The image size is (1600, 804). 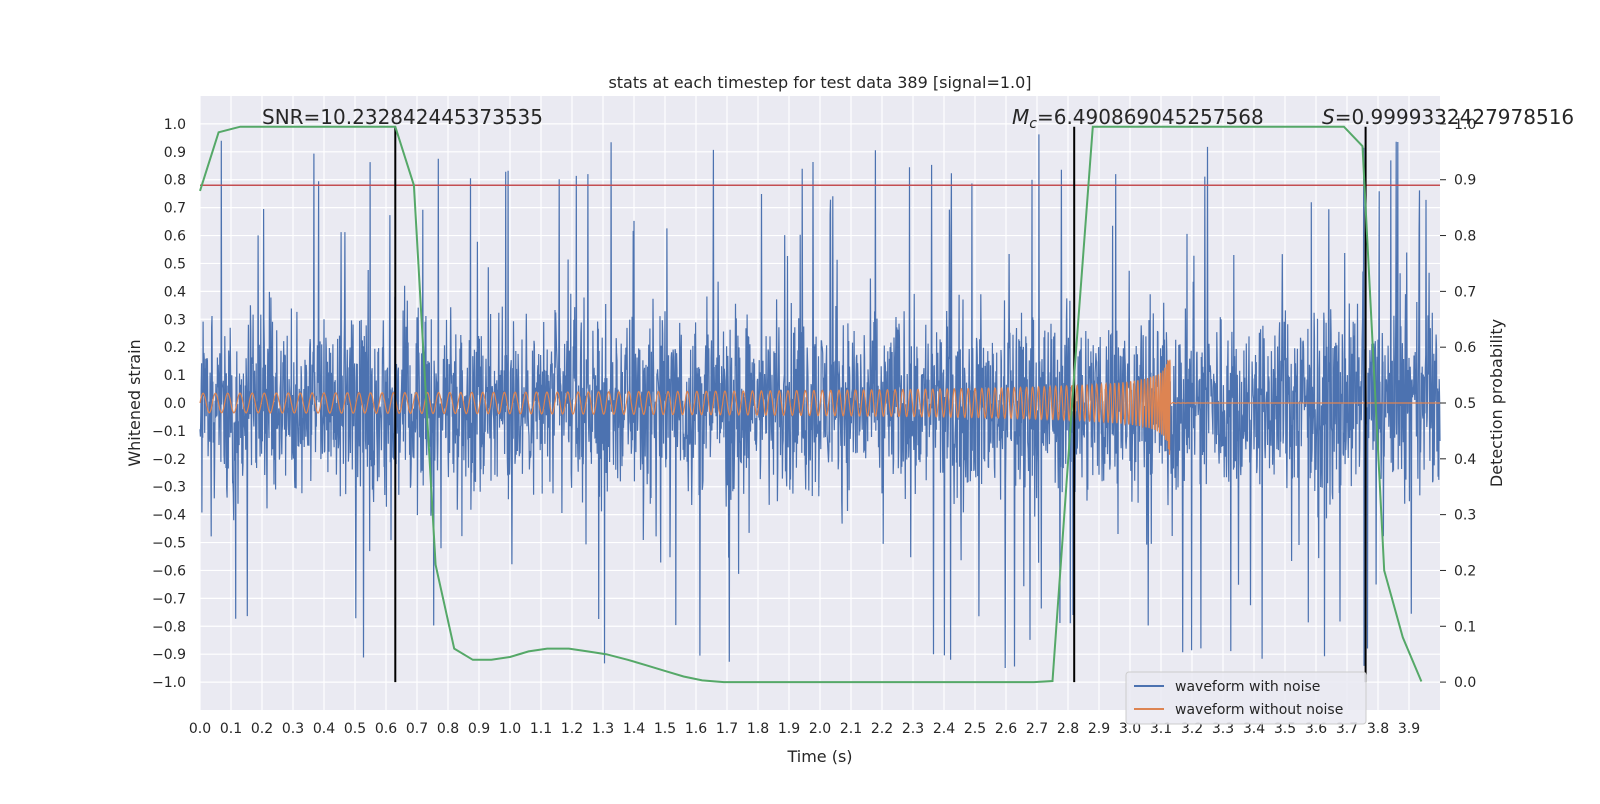 What do you see at coordinates (1465, 181) in the screenshot?
I see `y-right-tick-label: 0.9` at bounding box center [1465, 181].